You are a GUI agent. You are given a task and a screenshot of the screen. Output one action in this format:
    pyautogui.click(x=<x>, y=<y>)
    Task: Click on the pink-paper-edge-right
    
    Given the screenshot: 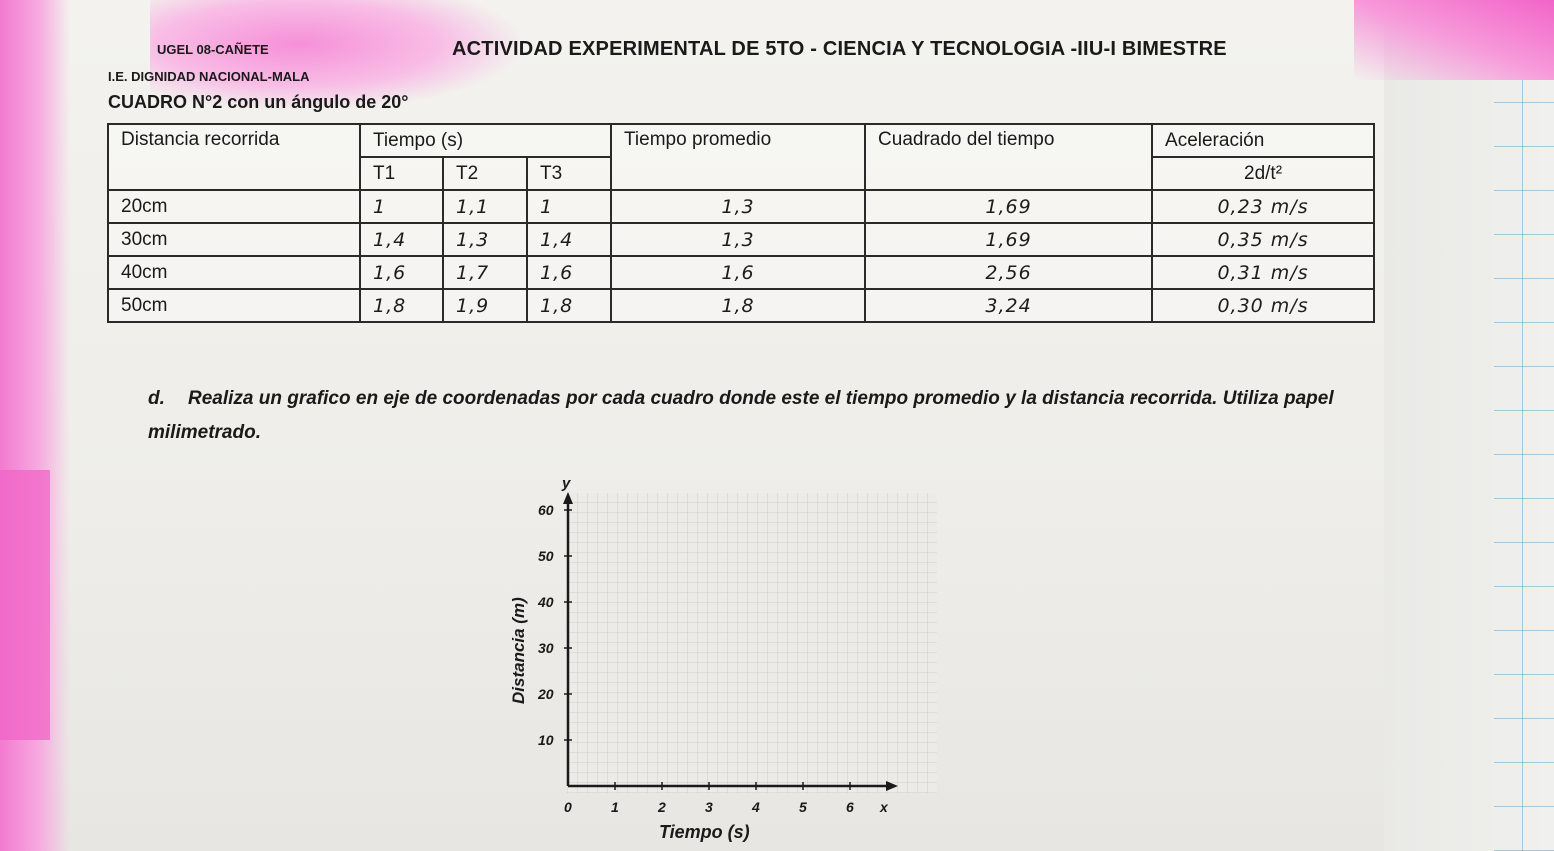 What is the action you would take?
    pyautogui.click(x=1454, y=40)
    